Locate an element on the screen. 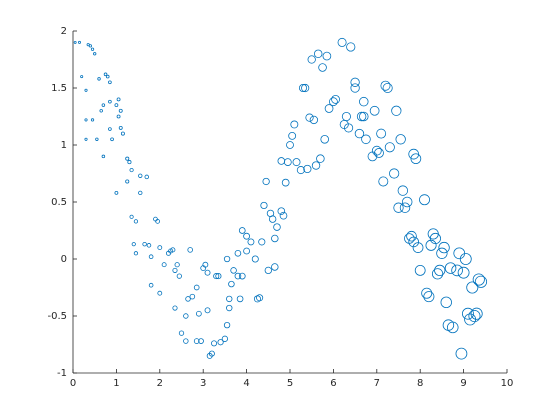 This screenshot has width=560, height=420. x-tick-label: 4 is located at coordinates (246, 383).